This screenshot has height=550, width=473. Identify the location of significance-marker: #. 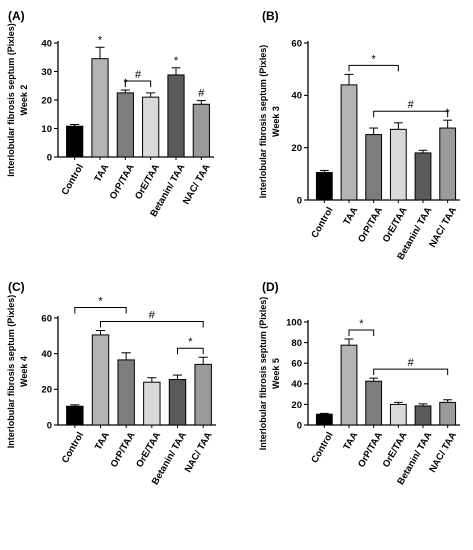
(201, 94).